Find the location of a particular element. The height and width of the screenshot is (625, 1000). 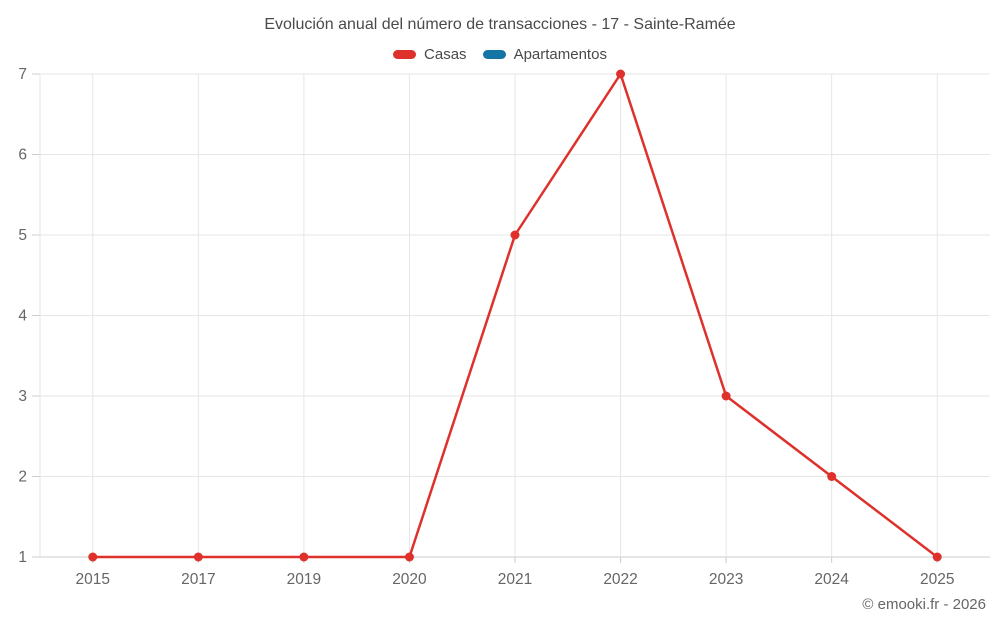

y-tick-label: 3 is located at coordinates (22, 396).